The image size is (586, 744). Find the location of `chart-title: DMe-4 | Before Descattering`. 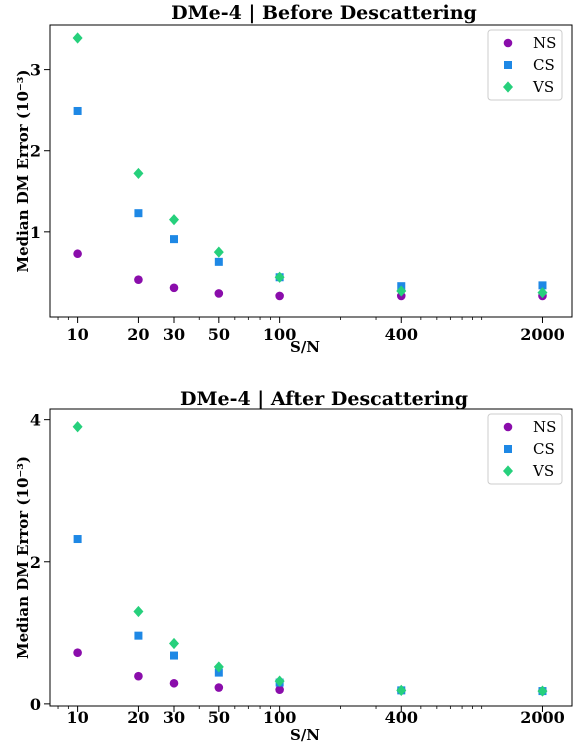

chart-title: DMe-4 | Before Descattering is located at coordinates (324, 13).